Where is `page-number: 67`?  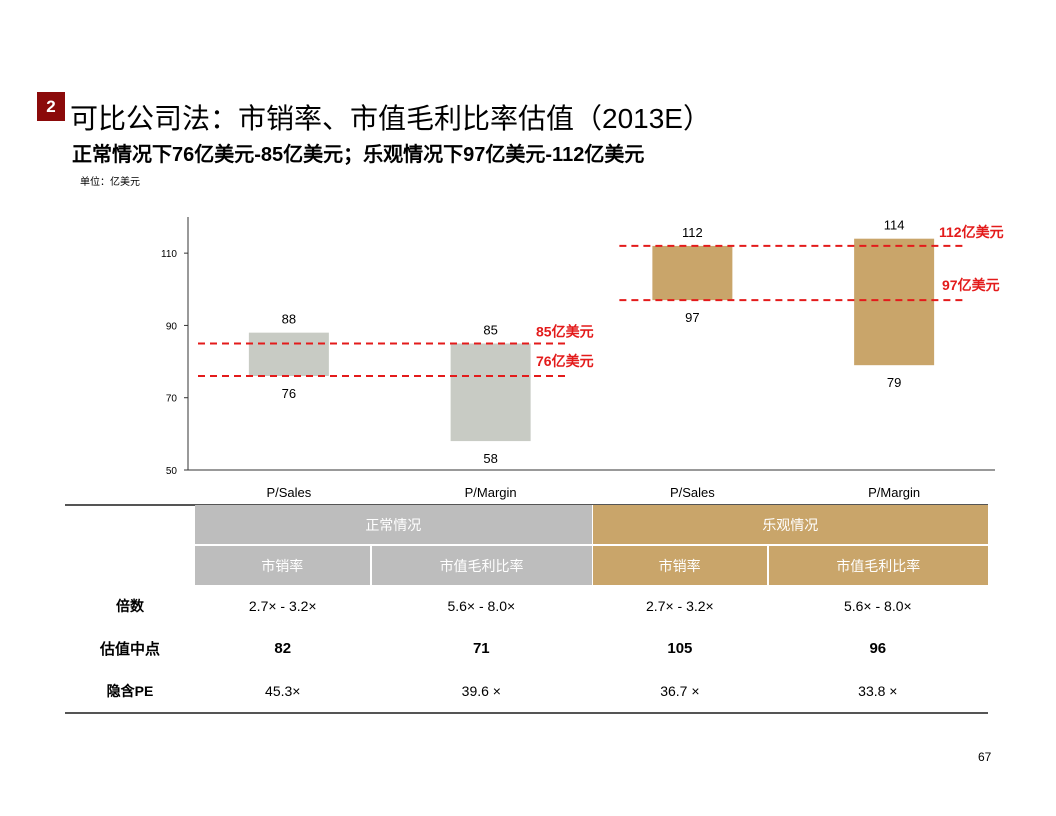
page-number: 67 is located at coordinates (985, 757).